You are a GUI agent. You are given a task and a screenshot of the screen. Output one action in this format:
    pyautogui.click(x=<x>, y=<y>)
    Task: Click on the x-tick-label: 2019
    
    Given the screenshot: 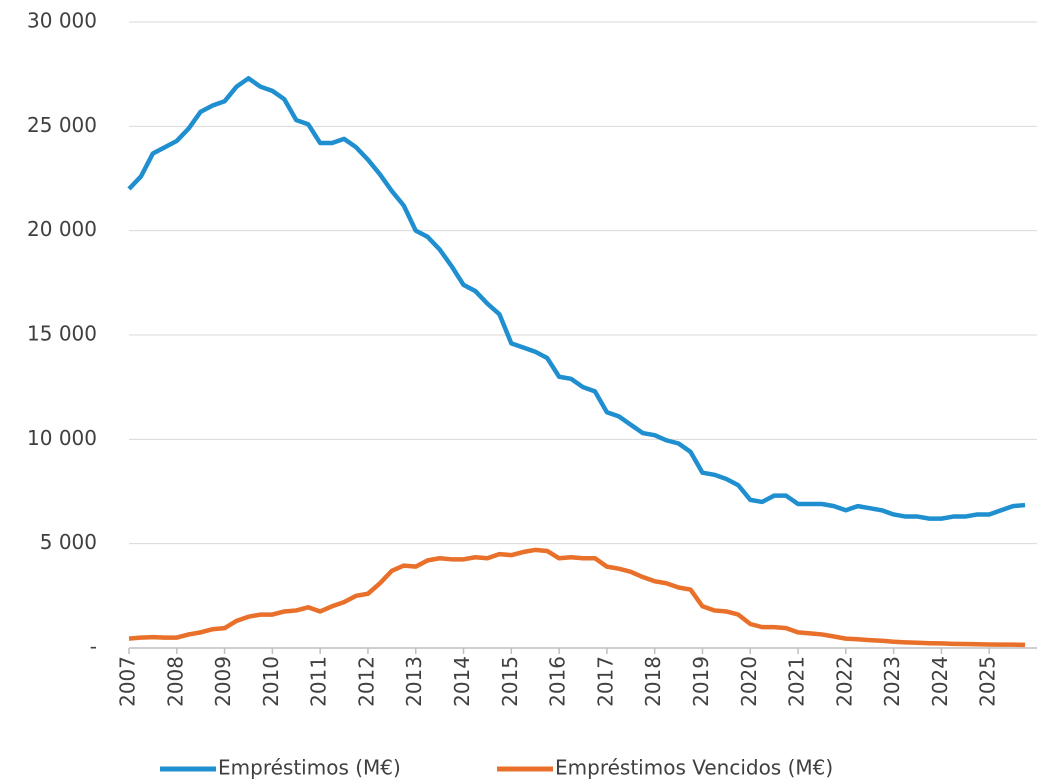 What is the action you would take?
    pyautogui.click(x=701, y=681)
    